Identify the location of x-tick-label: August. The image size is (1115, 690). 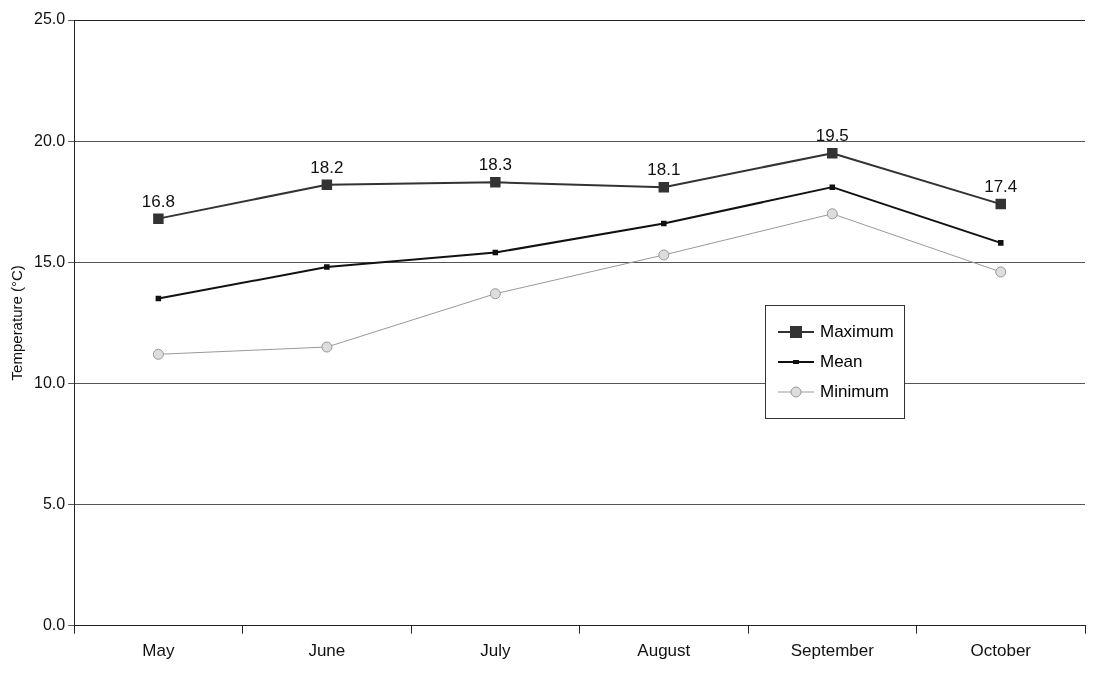
(664, 651).